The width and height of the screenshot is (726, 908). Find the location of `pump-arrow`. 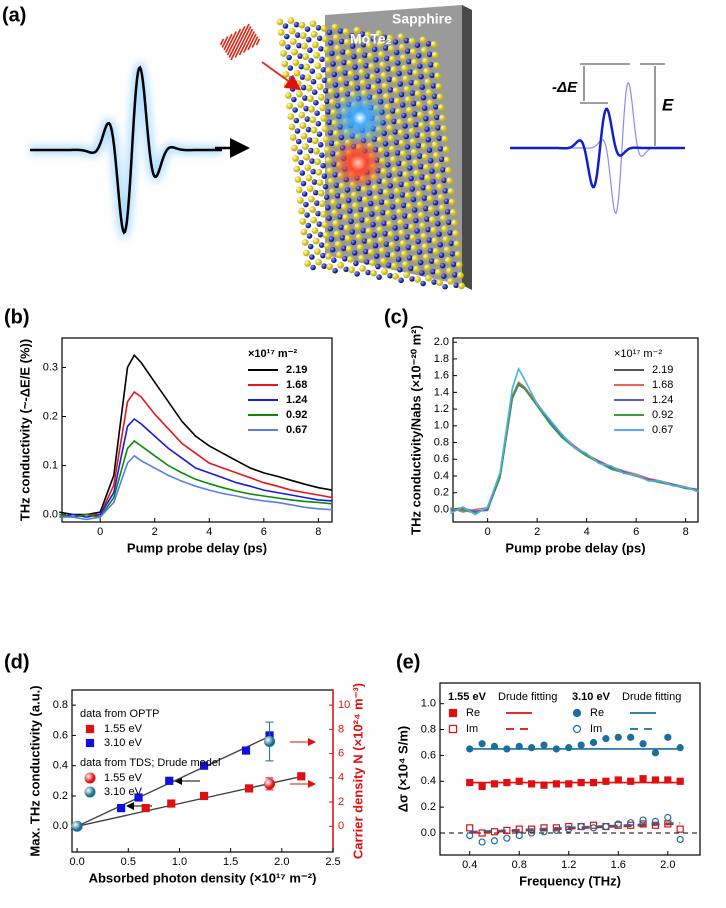

pump-arrow is located at coordinates (281, 76).